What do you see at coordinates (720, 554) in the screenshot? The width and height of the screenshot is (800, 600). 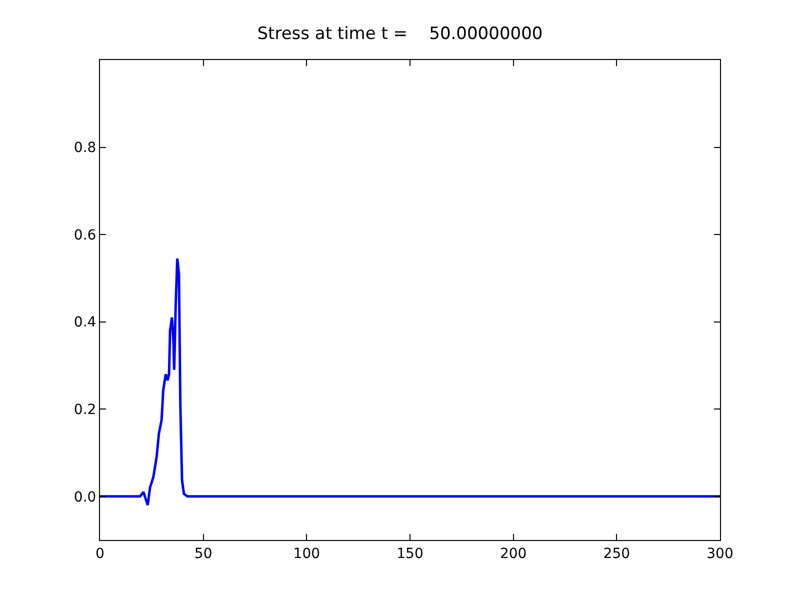 I see `x-tick-label: 300` at bounding box center [720, 554].